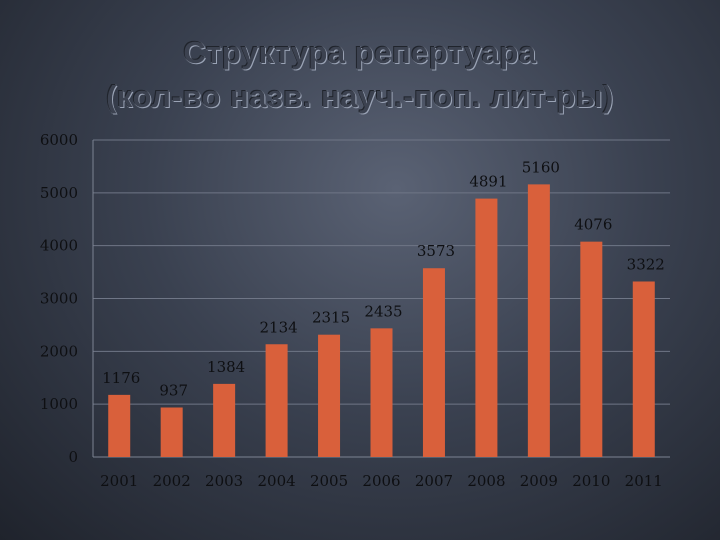  I want to click on chart-subtitle: (кол-во назв. науч.-поп. лит-ры), so click(360, 96).